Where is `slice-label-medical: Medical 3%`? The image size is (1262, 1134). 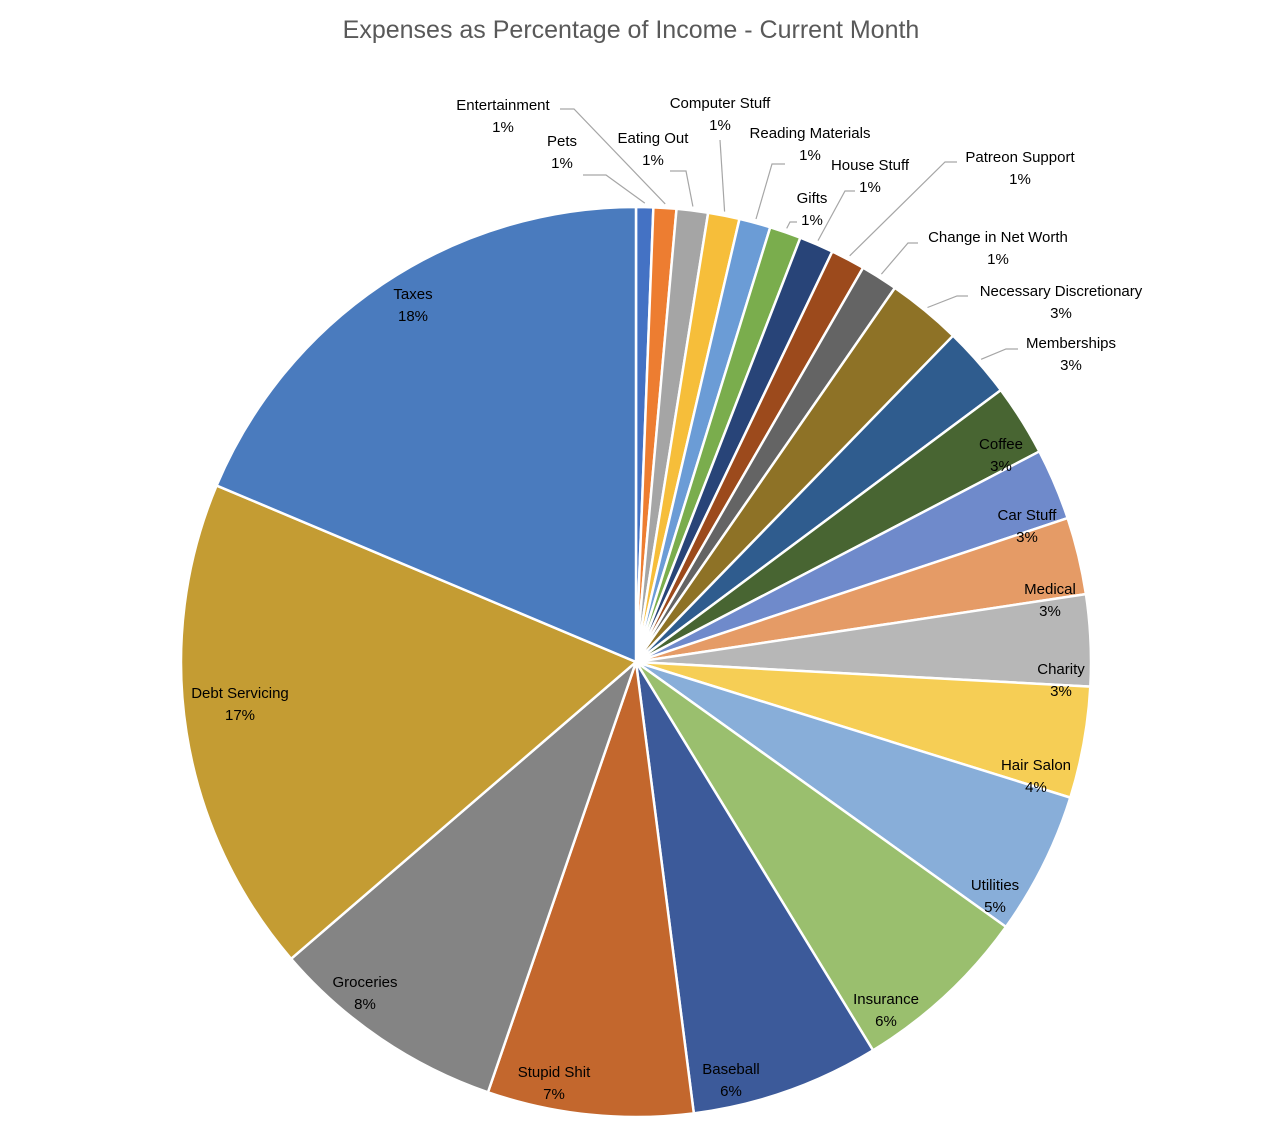
slice-label-medical: Medical 3% is located at coordinates (1050, 600).